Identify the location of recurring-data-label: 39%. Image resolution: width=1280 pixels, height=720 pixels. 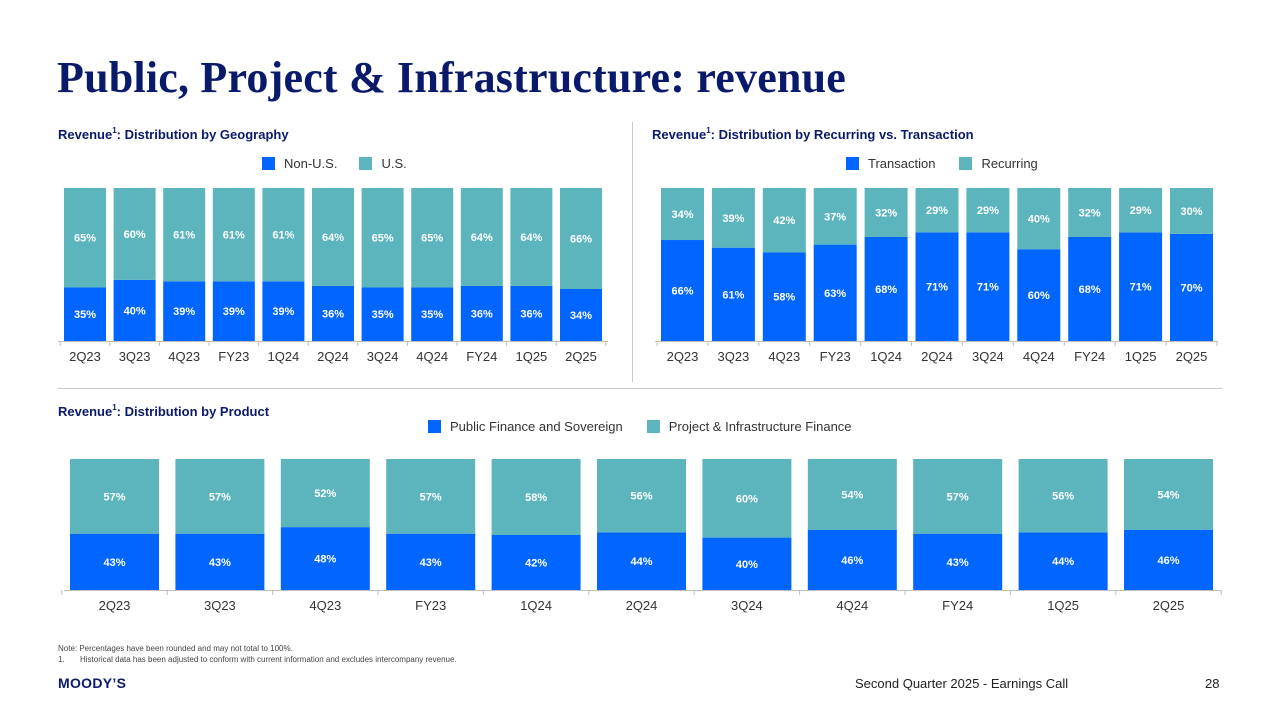
(733, 219).